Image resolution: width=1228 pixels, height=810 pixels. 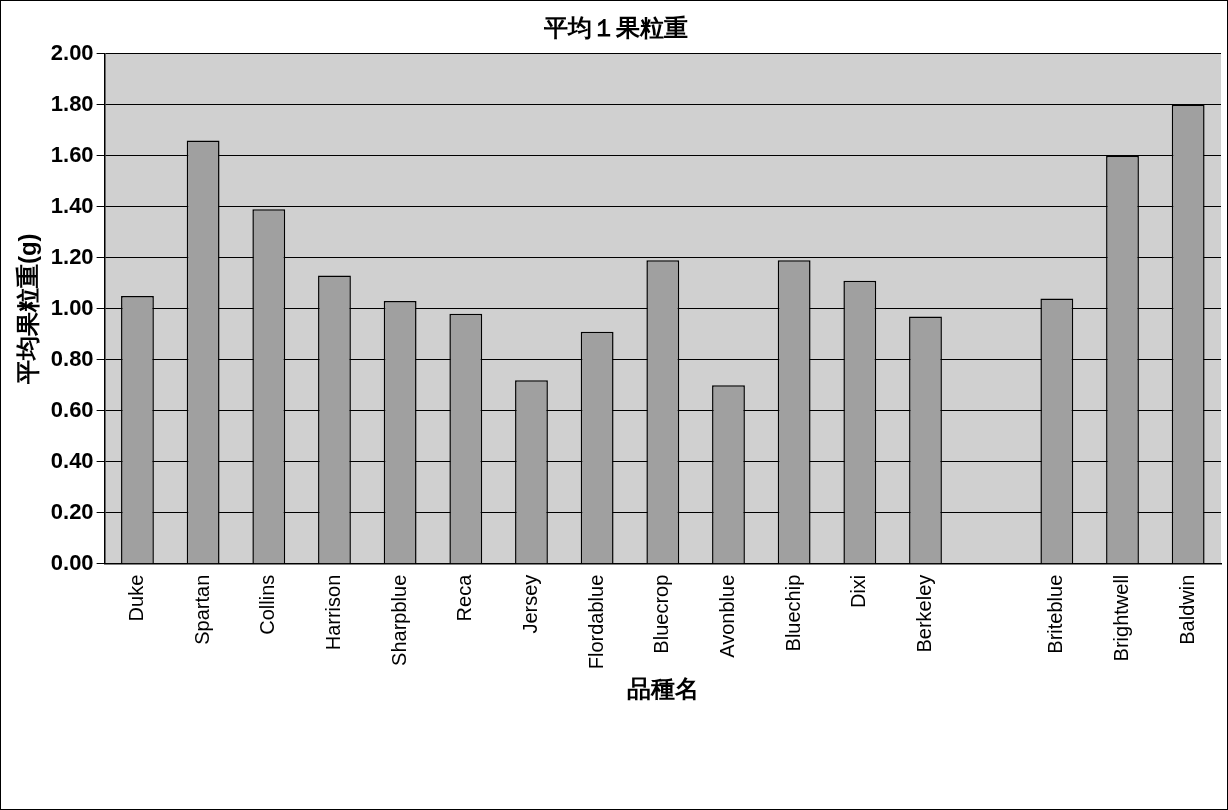 I want to click on x-tick-label: Bluechip, so click(x=792, y=613).